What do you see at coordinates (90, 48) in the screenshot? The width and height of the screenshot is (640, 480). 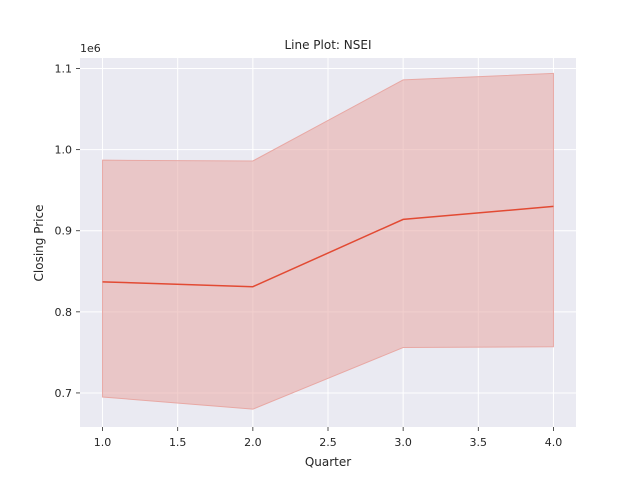 I see `y-offset-label: 1e6` at bounding box center [90, 48].